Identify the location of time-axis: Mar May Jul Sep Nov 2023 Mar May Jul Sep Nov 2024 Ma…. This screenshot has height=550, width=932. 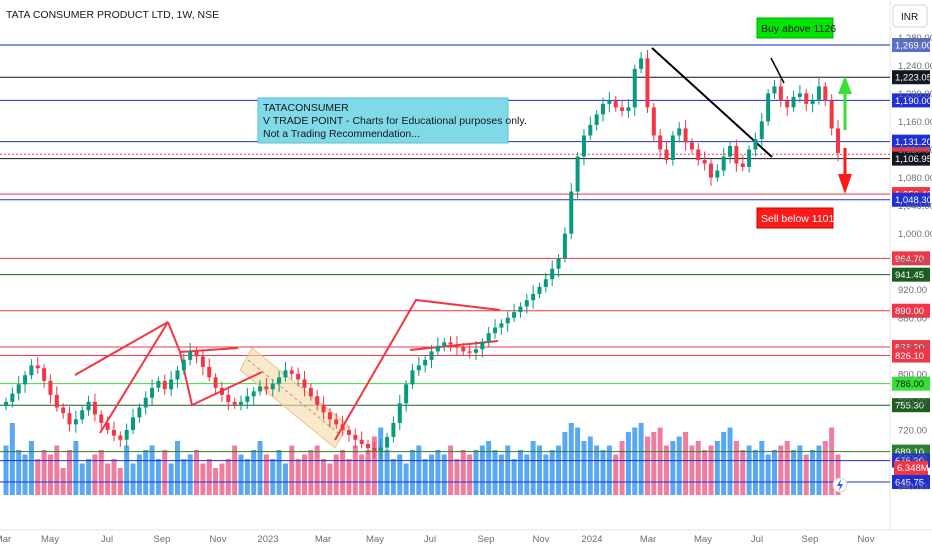
(437, 539).